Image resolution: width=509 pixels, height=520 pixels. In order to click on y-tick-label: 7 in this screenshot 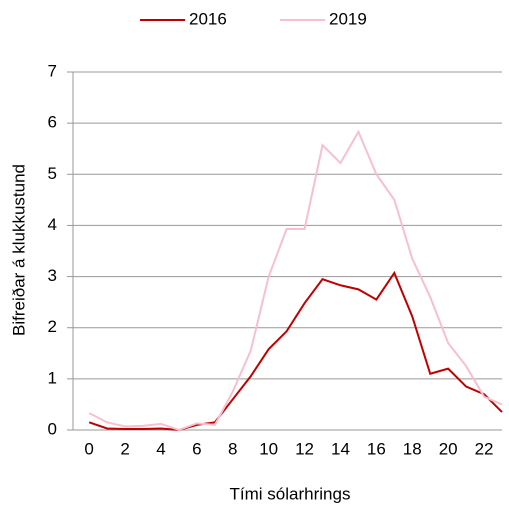, I will do `click(52, 70)`.